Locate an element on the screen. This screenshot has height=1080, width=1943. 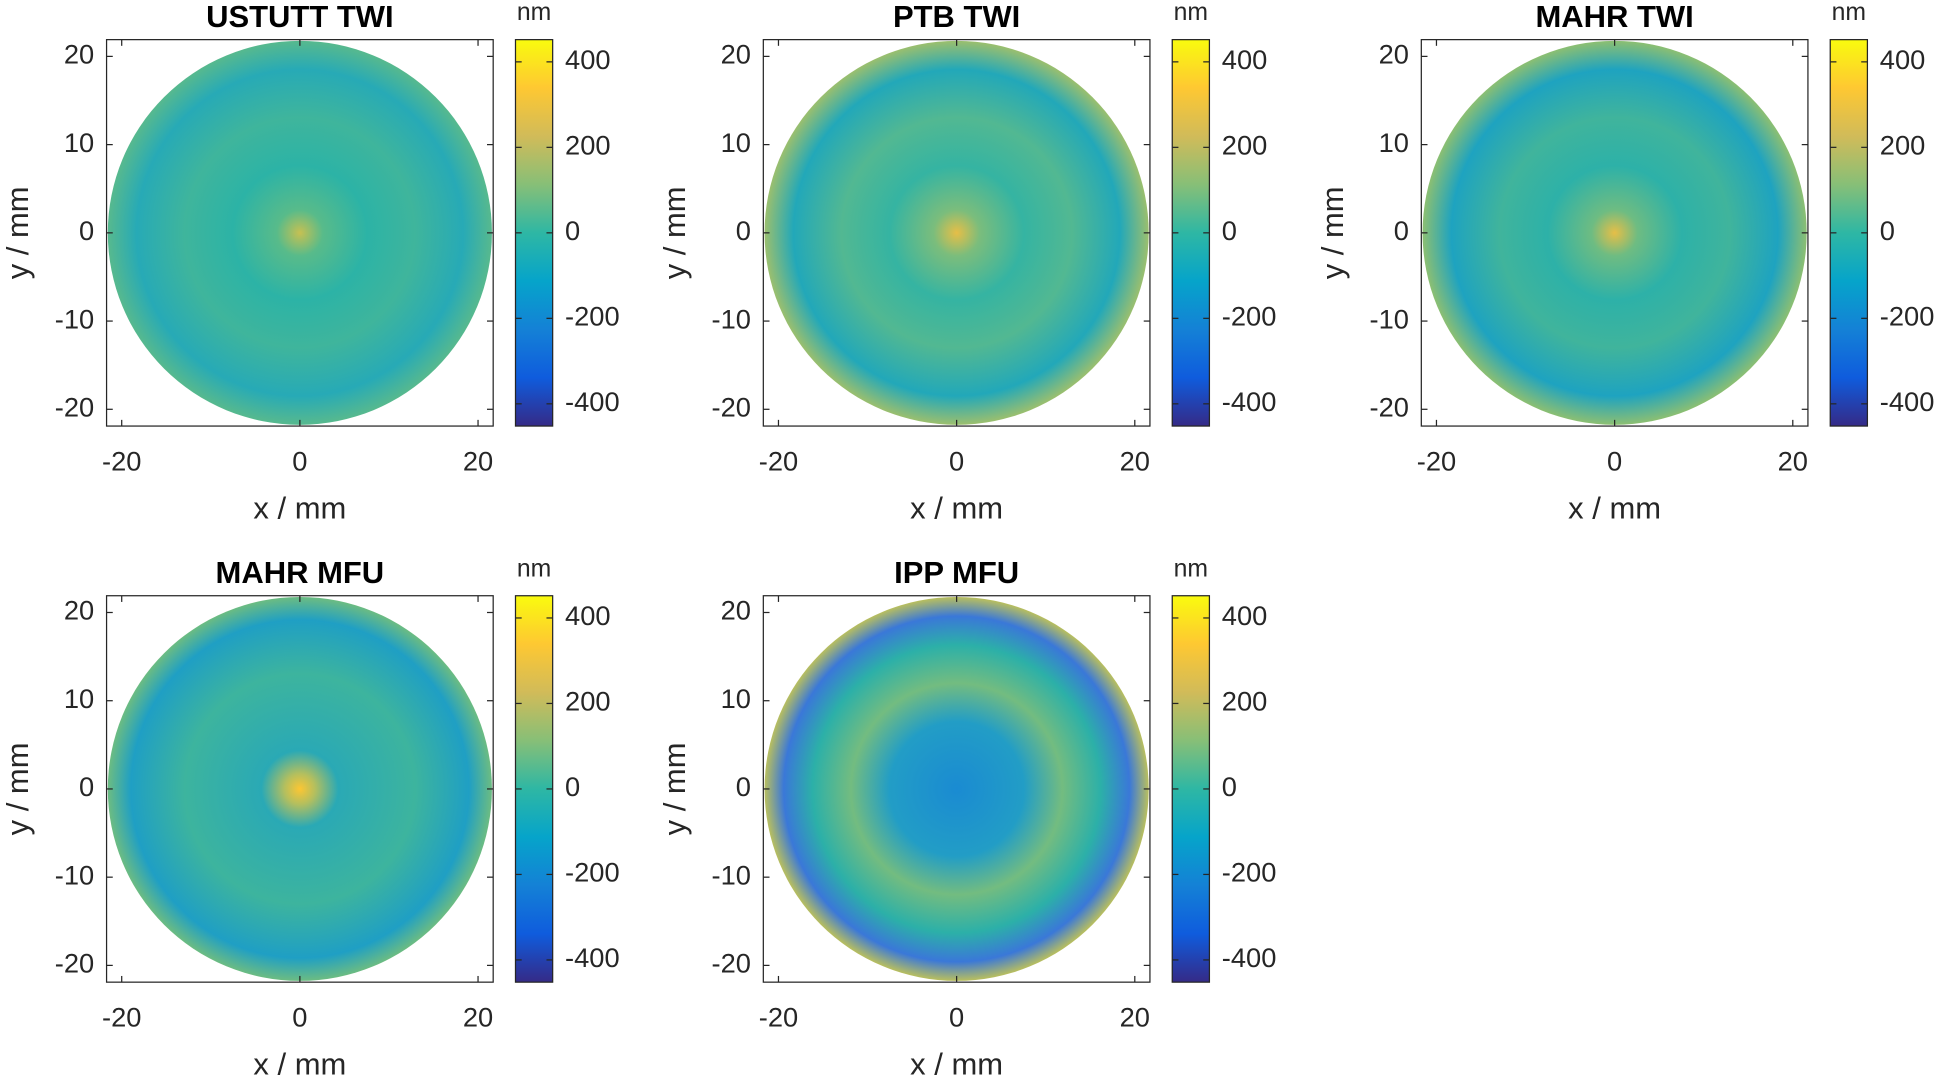
chart-title: IPP MFU is located at coordinates (956, 572).